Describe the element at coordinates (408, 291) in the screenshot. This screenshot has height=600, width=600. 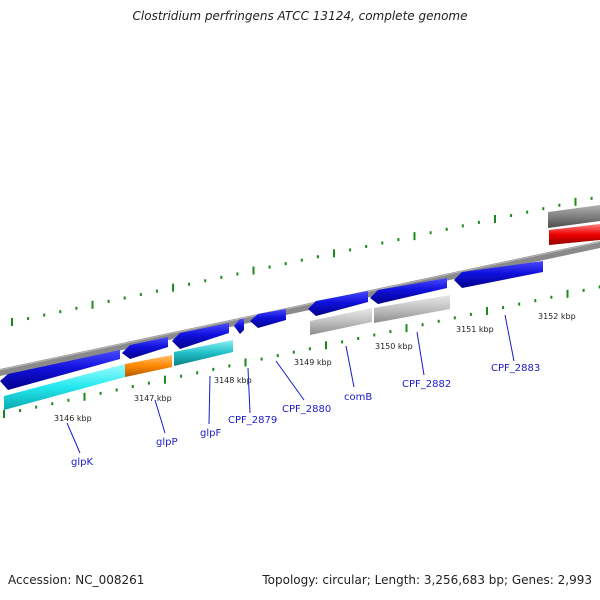
I see `gene-CPF_2882-arrow` at that location.